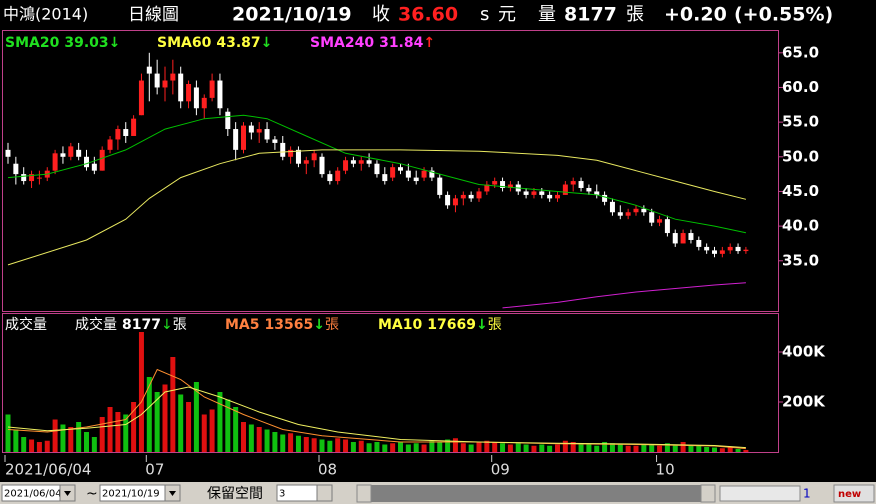 The image size is (876, 504). What do you see at coordinates (547, 14) in the screenshot?
I see `header-volume-label: 量` at bounding box center [547, 14].